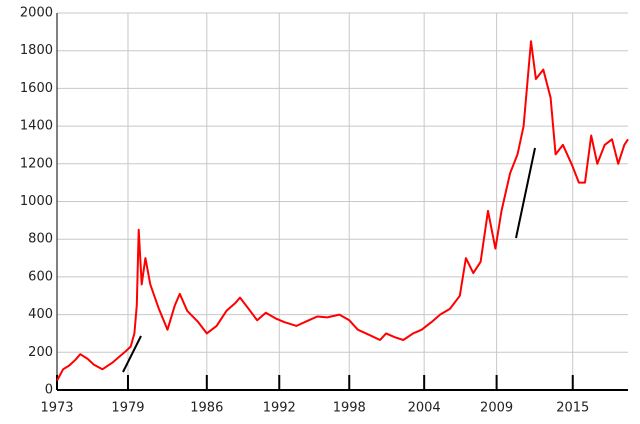 Image resolution: width=640 pixels, height=424 pixels. I want to click on y-tick-label: 1600, so click(36, 88).